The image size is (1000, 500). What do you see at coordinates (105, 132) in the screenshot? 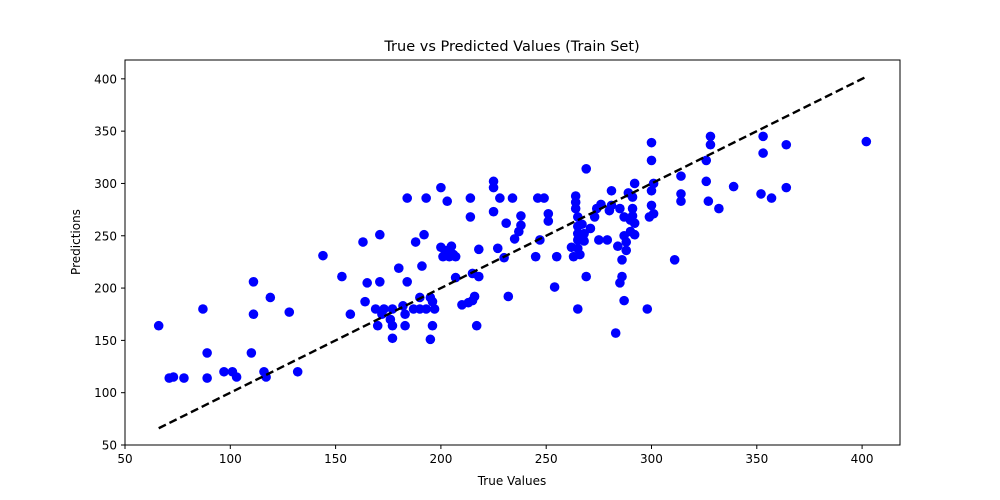
I see `y-tick-label: 350` at bounding box center [105, 132].